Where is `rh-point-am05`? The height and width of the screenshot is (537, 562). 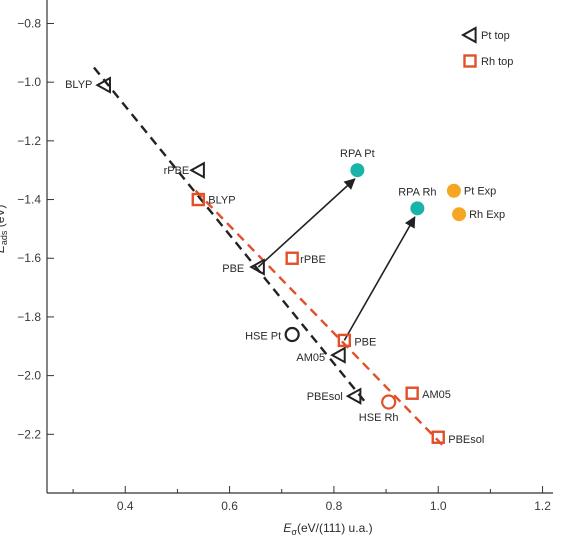
rh-point-am05 is located at coordinates (412, 393).